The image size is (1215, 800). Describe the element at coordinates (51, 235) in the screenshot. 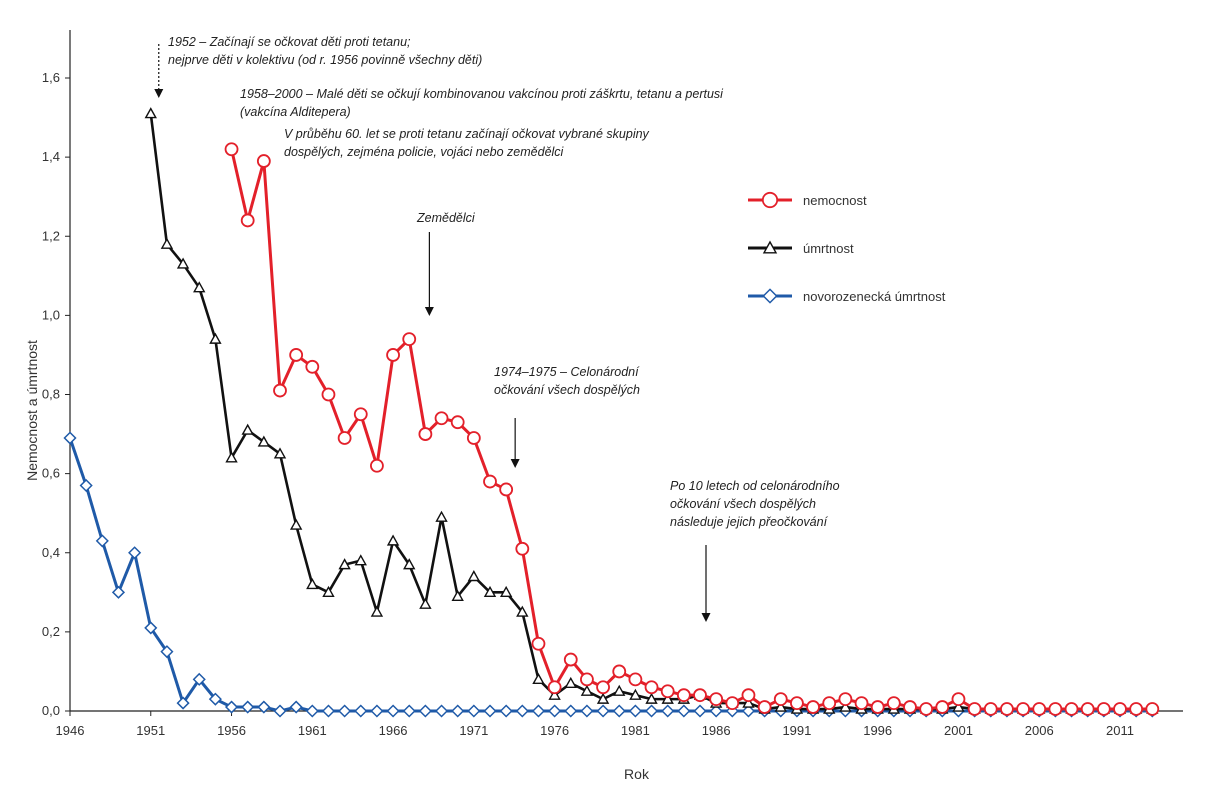

I see `y-tick-label: 1,2` at that location.